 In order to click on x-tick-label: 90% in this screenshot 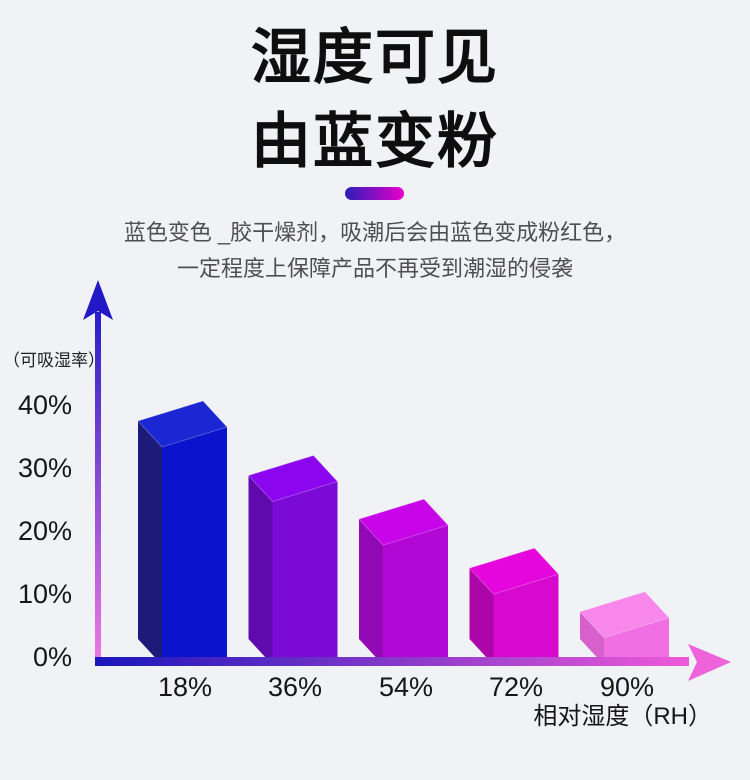, I will do `click(627, 687)`.